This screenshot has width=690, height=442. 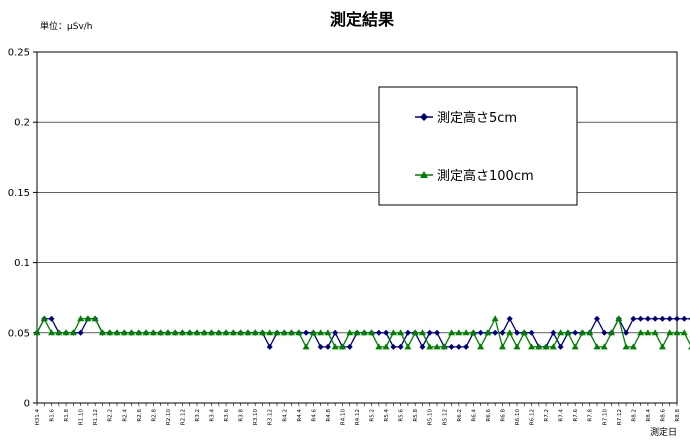 I want to click on x-tick-label: R5.6, so click(x=402, y=415).